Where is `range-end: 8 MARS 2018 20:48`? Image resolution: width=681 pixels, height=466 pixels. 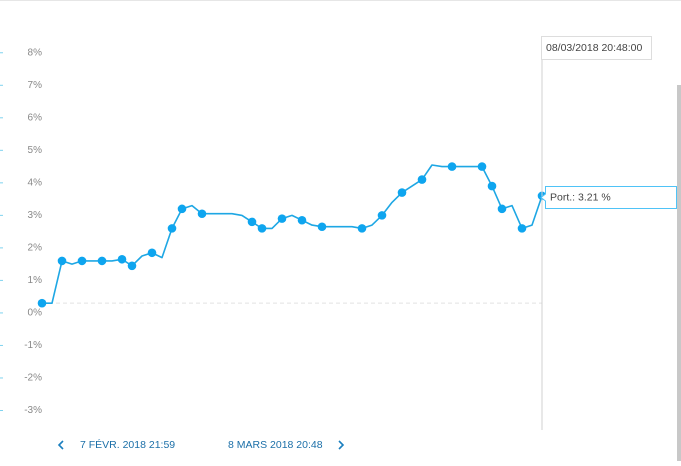 range-end: 8 MARS 2018 20:48 is located at coordinates (275, 445).